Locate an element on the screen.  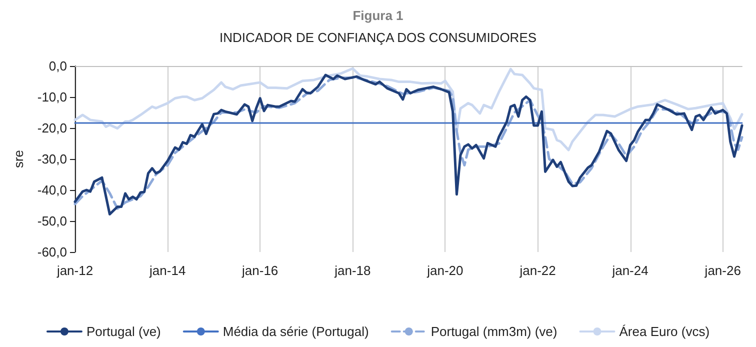
y-tick-label: -10,0 is located at coordinates (52, 97).